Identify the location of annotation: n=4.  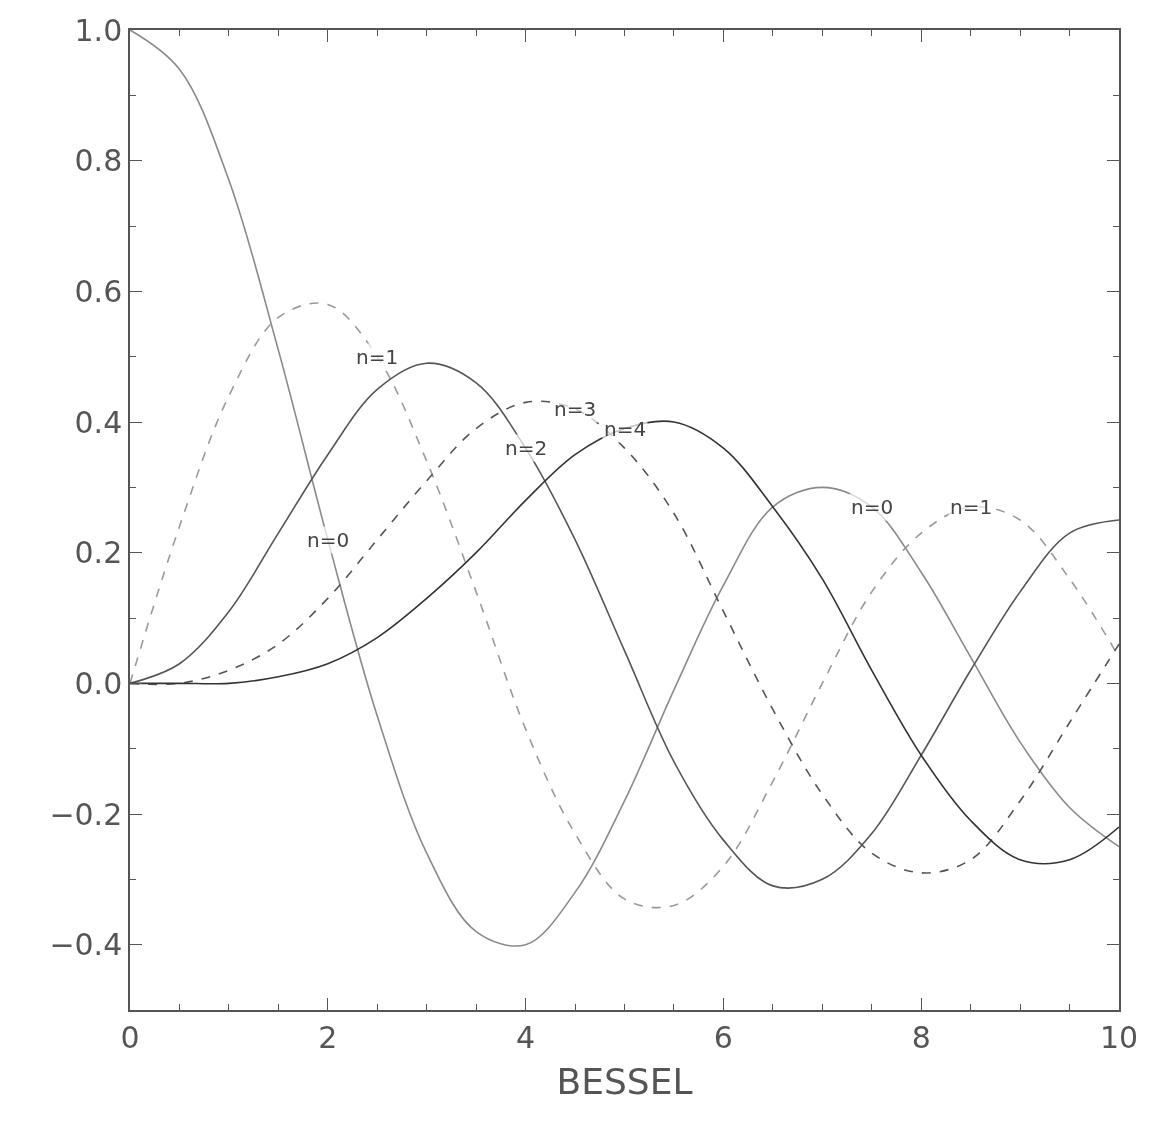
(625, 429).